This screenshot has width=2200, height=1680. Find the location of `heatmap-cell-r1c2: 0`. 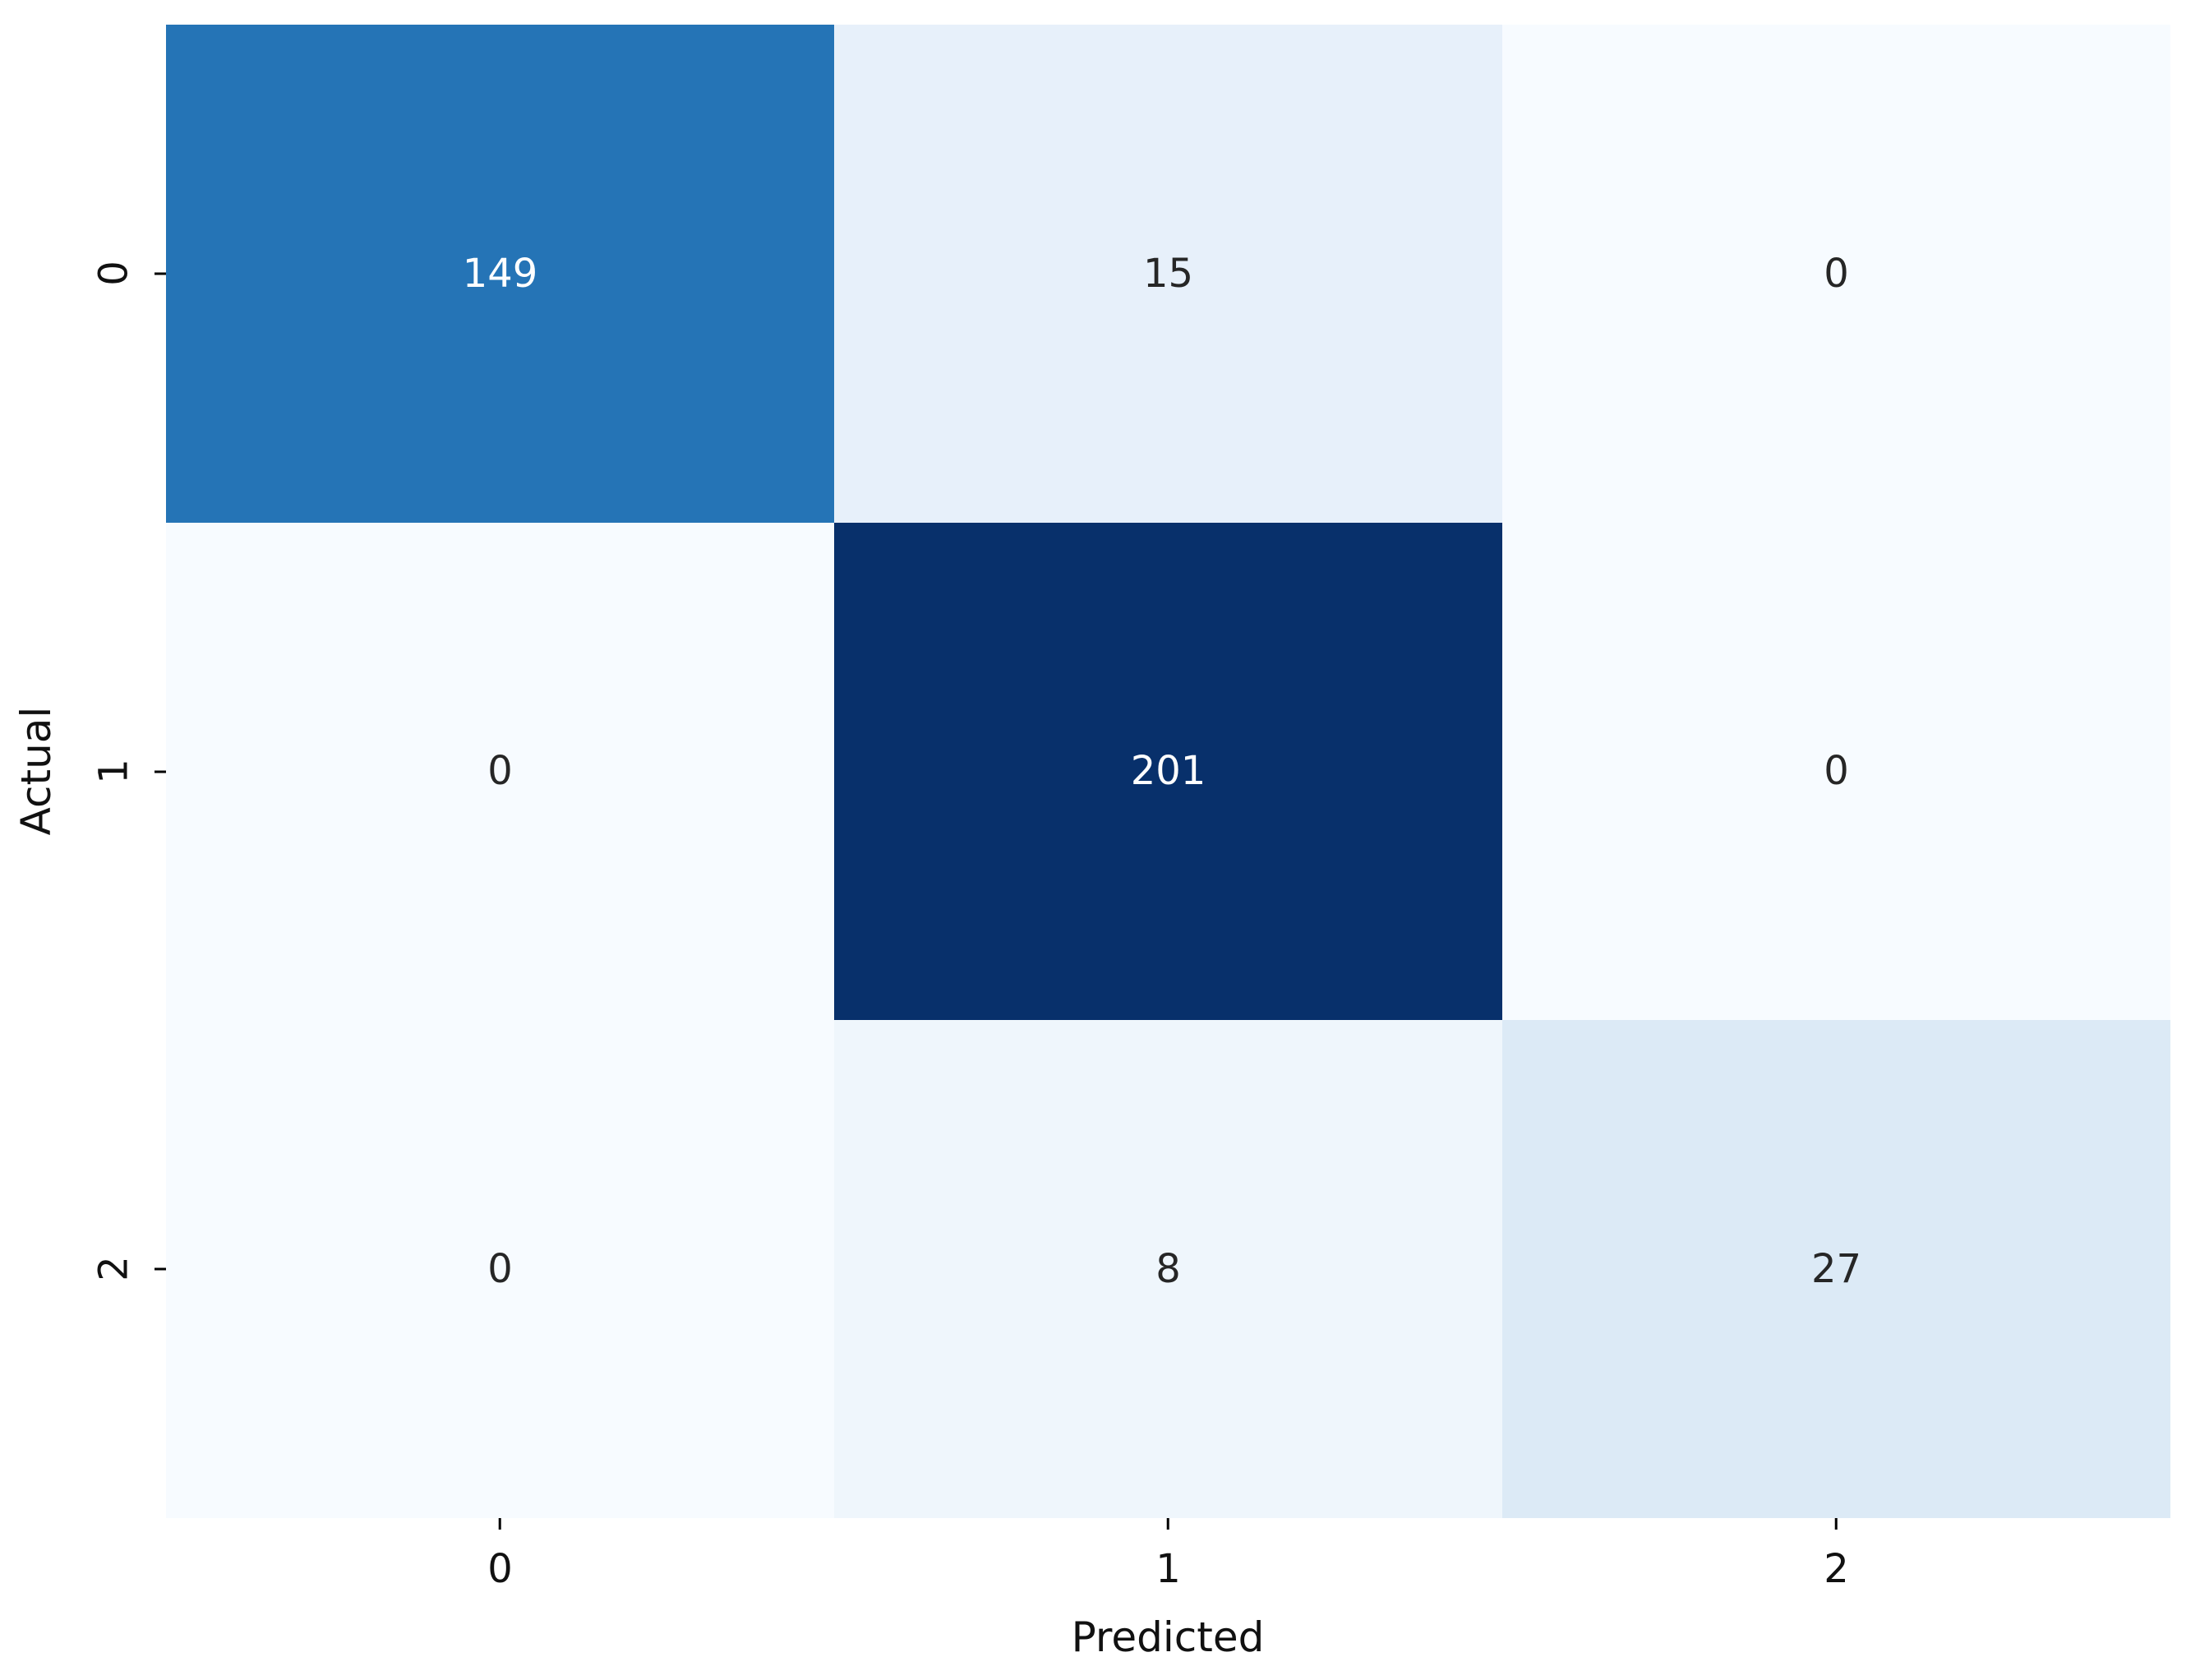

heatmap-cell-r1c2: 0 is located at coordinates (1836, 771).